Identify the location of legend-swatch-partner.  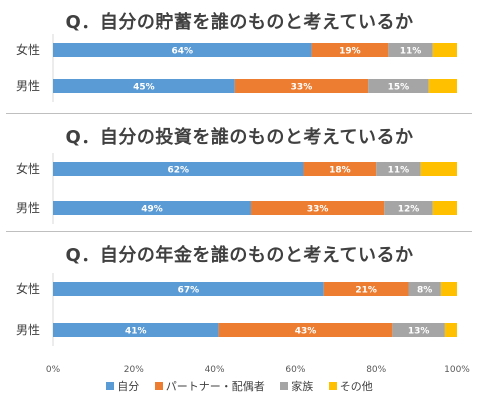
(158, 386).